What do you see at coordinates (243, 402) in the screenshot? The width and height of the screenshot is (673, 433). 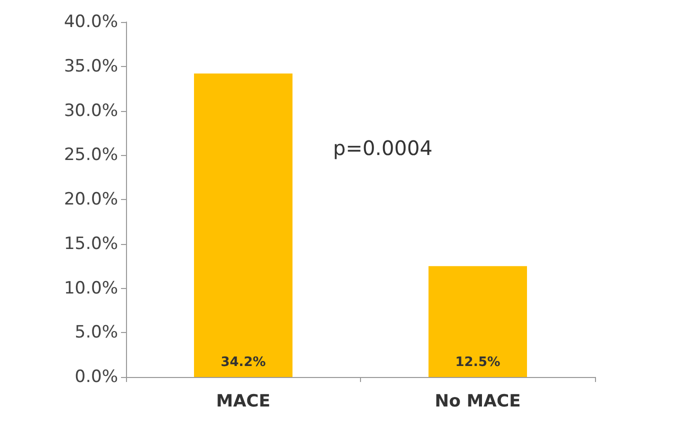 I see `x-tick-label: MACE` at bounding box center [243, 402].